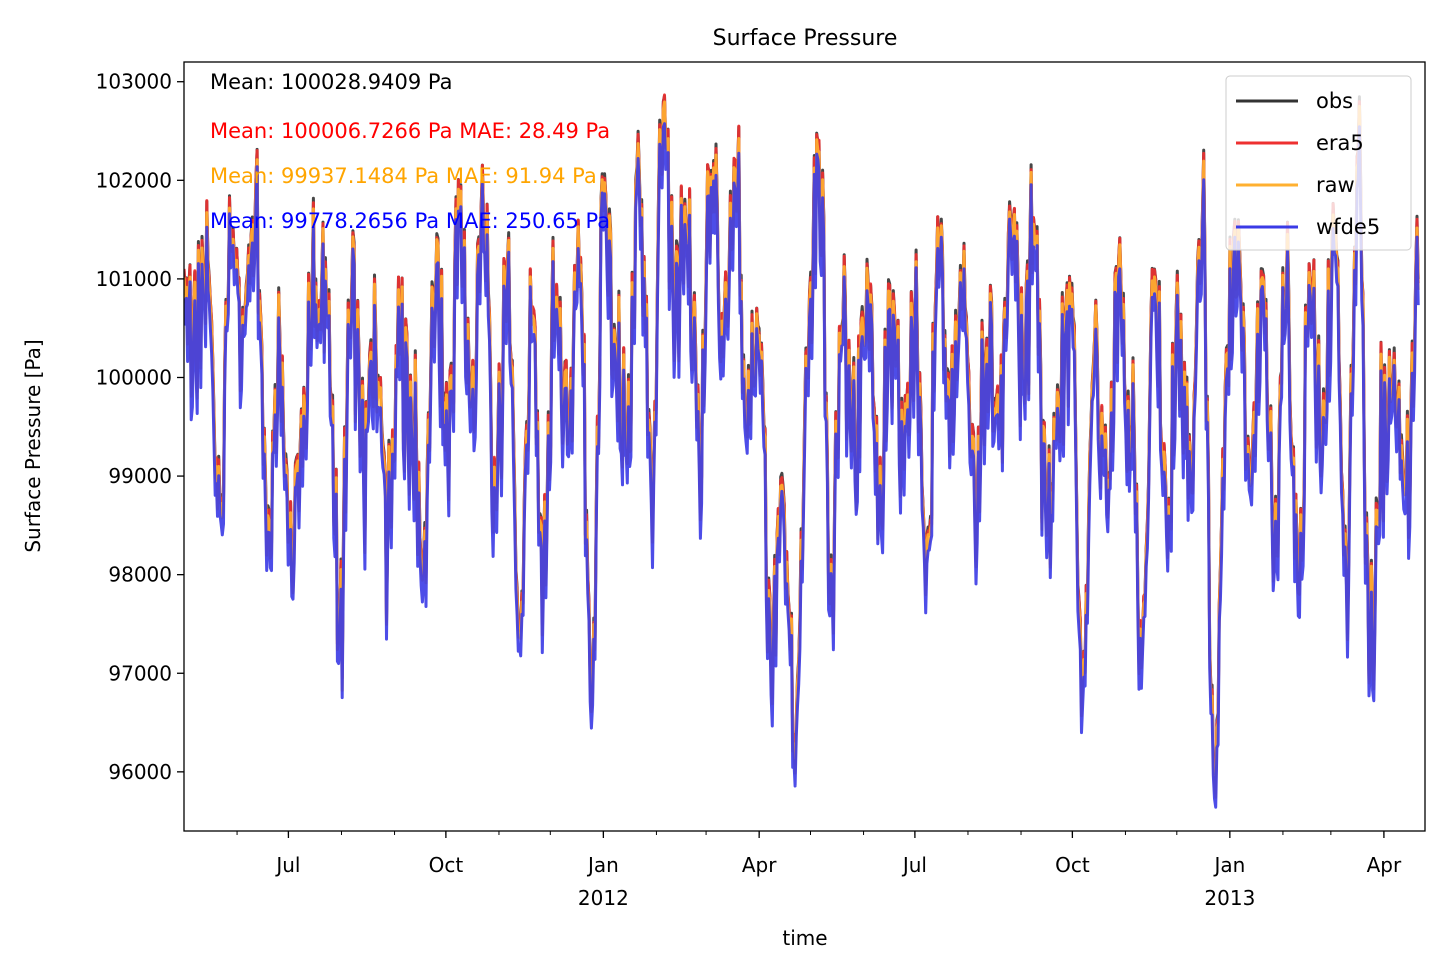 This screenshot has height=971, width=1444. I want to click on y-tick-label: 97000, so click(140, 673).